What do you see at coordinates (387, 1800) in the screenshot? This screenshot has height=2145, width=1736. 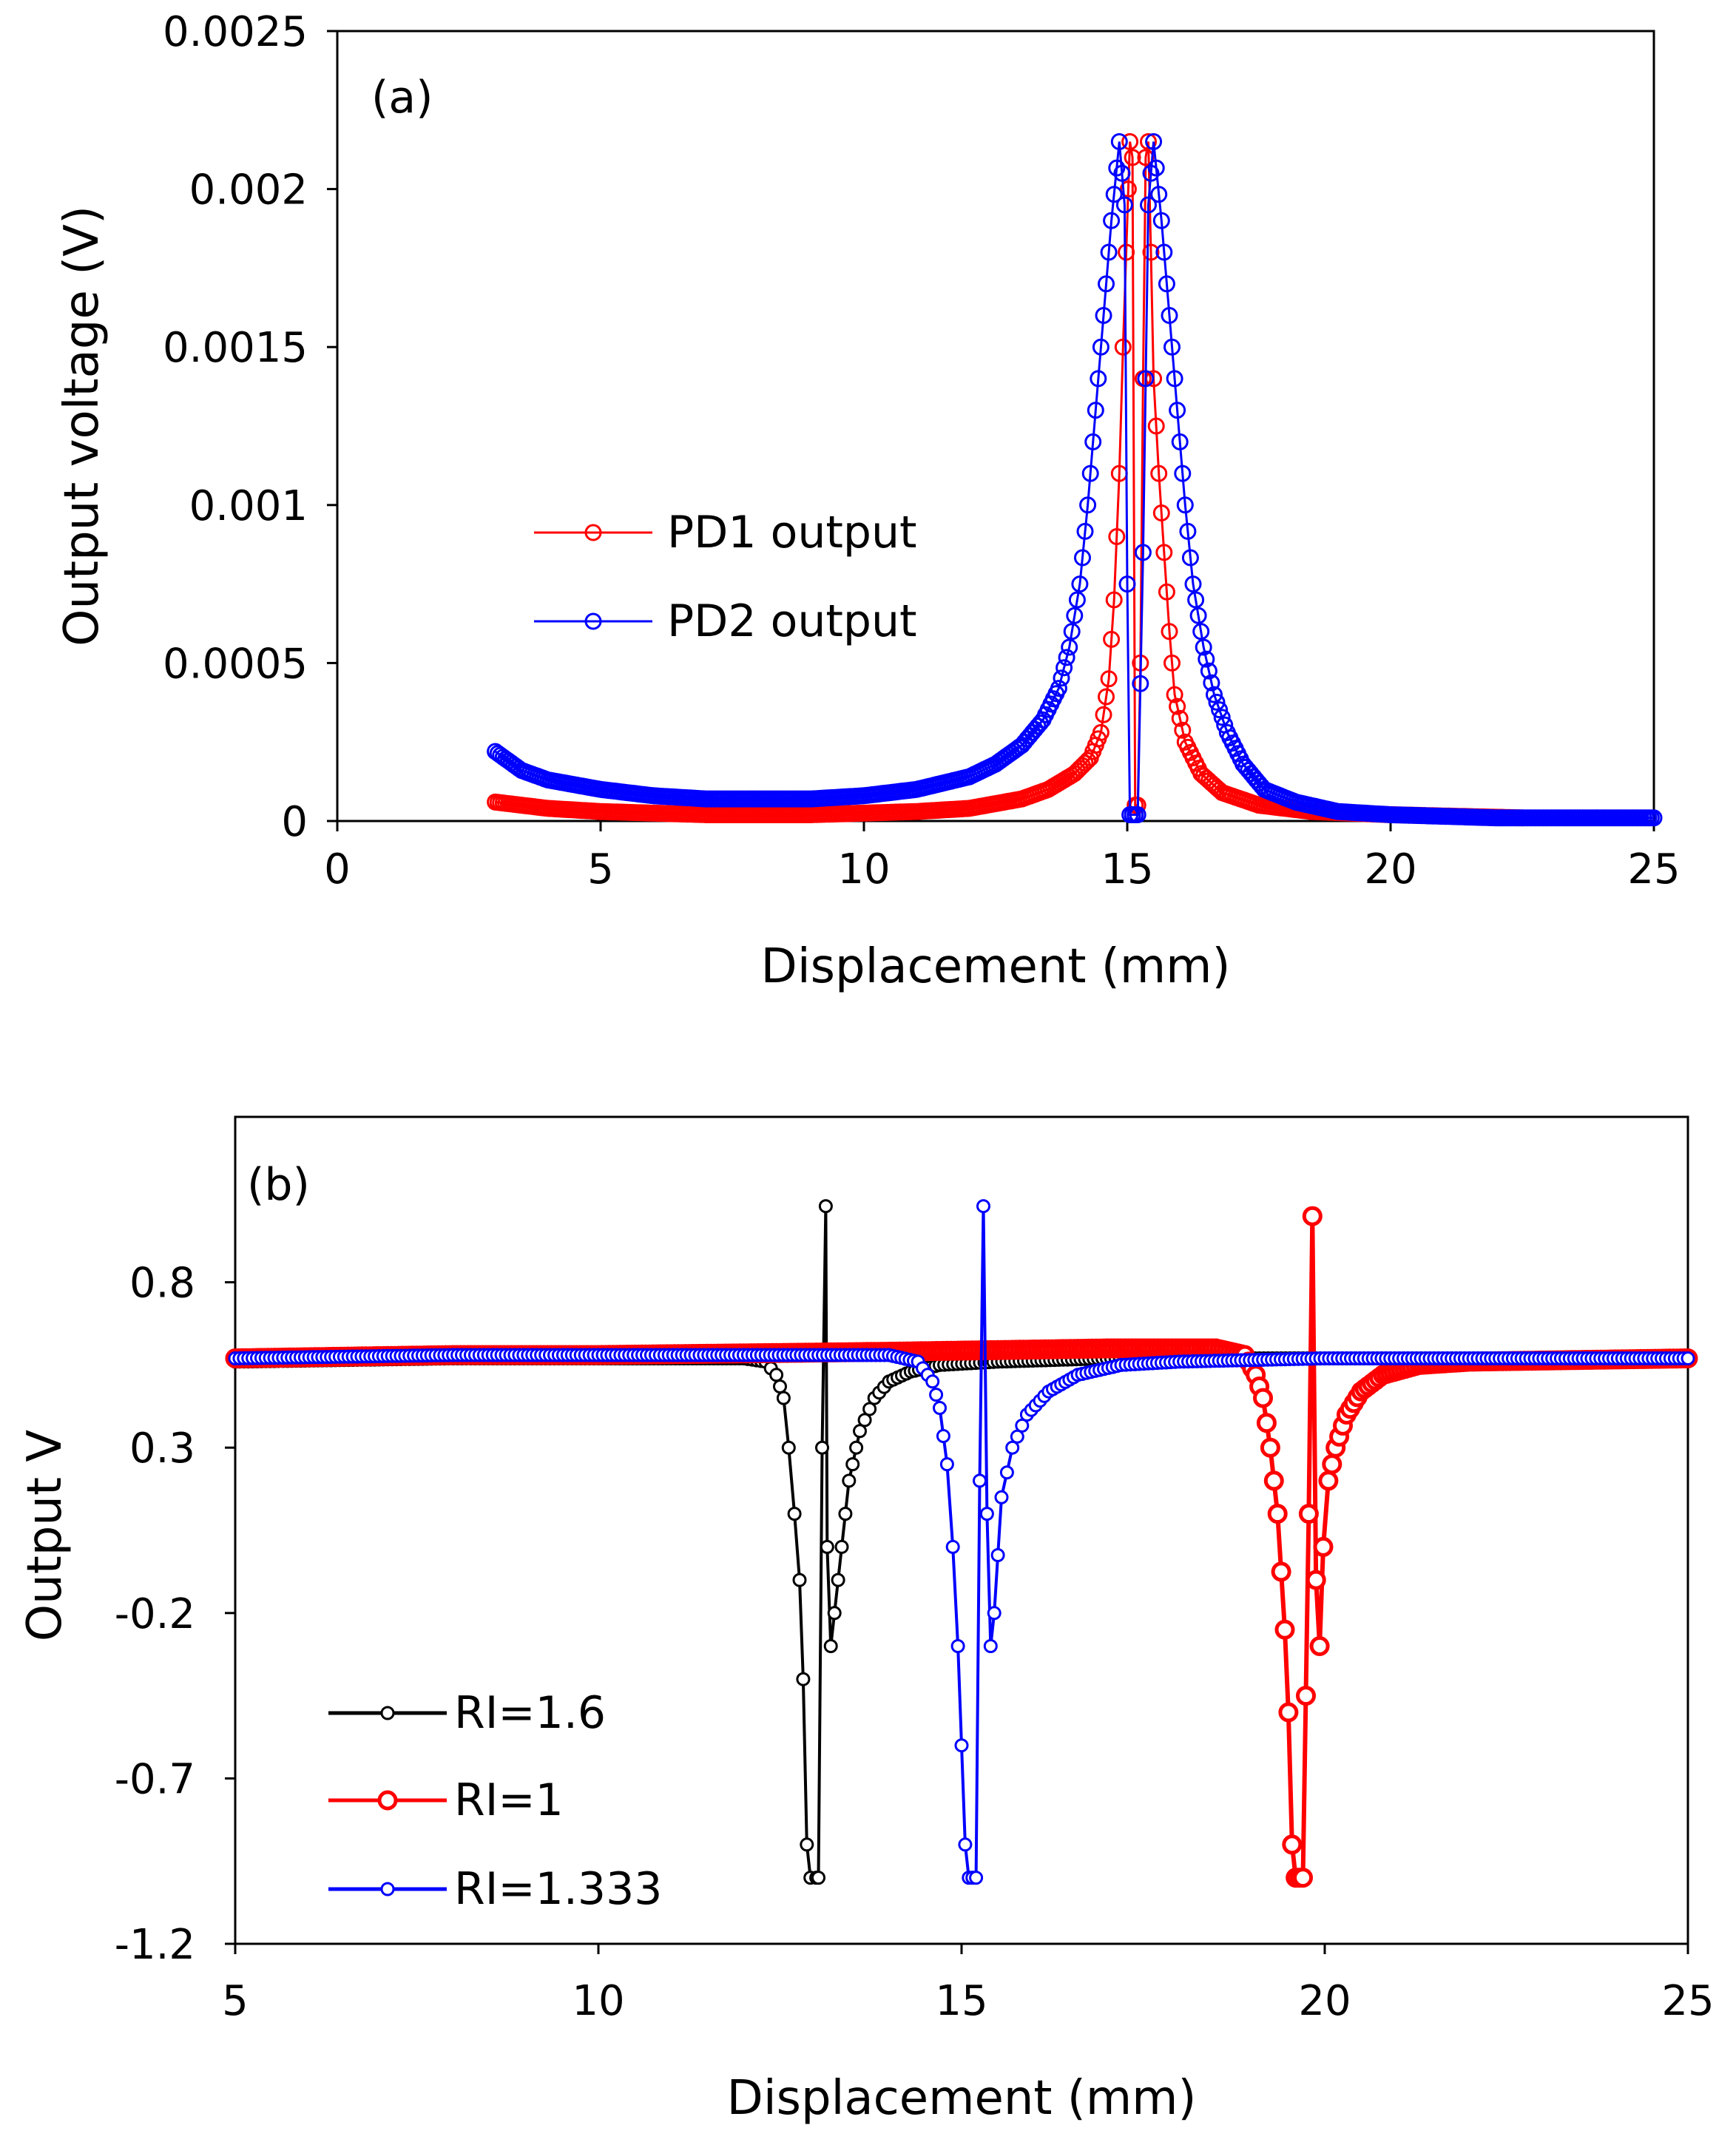 I see `legend-marker-ri1` at bounding box center [387, 1800].